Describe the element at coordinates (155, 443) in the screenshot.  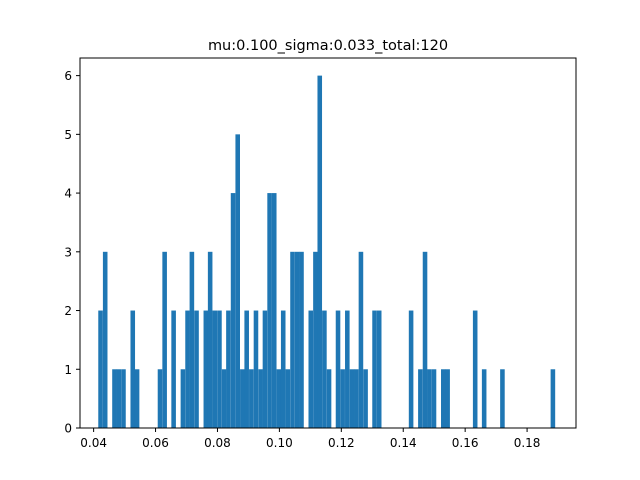
I see `x-tick-label: 0.06` at that location.